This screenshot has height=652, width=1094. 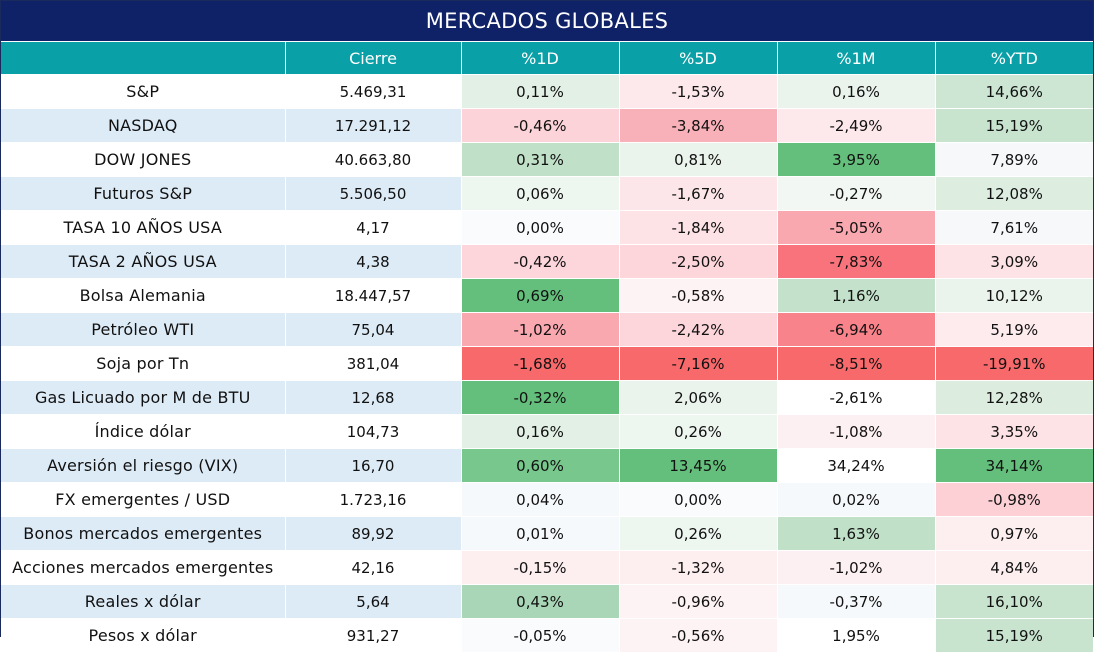 I want to click on cell-cierre: 40.663,80, so click(x=373, y=160).